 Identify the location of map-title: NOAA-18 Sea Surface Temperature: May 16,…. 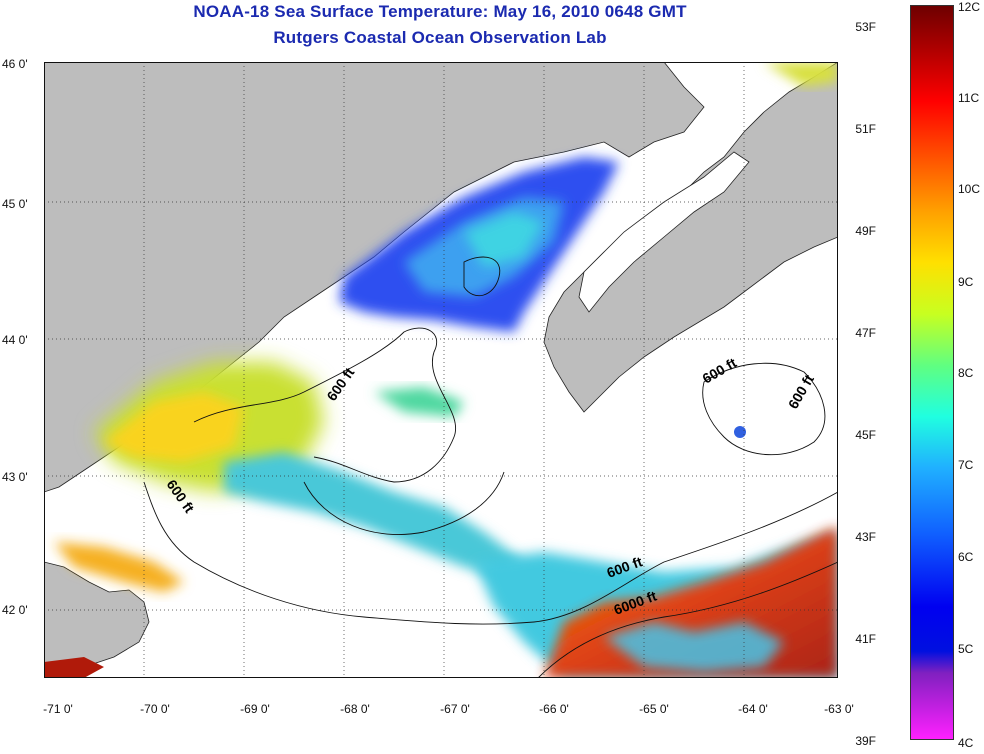
(440, 11).